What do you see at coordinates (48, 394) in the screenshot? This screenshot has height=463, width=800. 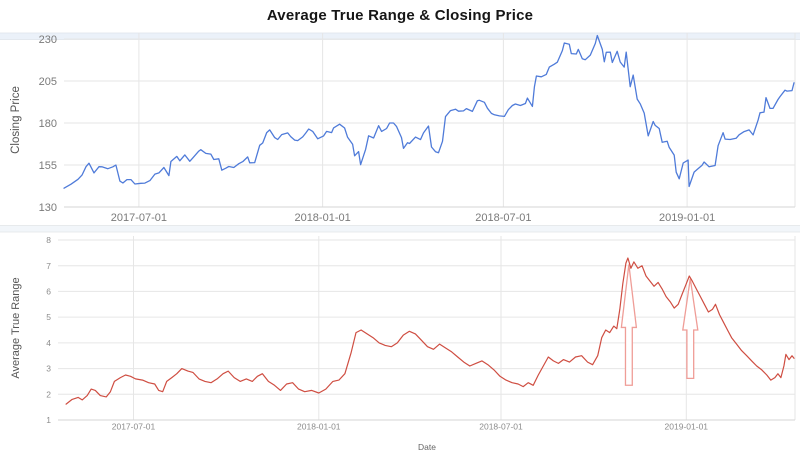 I see `y-tick-label: 2` at bounding box center [48, 394].